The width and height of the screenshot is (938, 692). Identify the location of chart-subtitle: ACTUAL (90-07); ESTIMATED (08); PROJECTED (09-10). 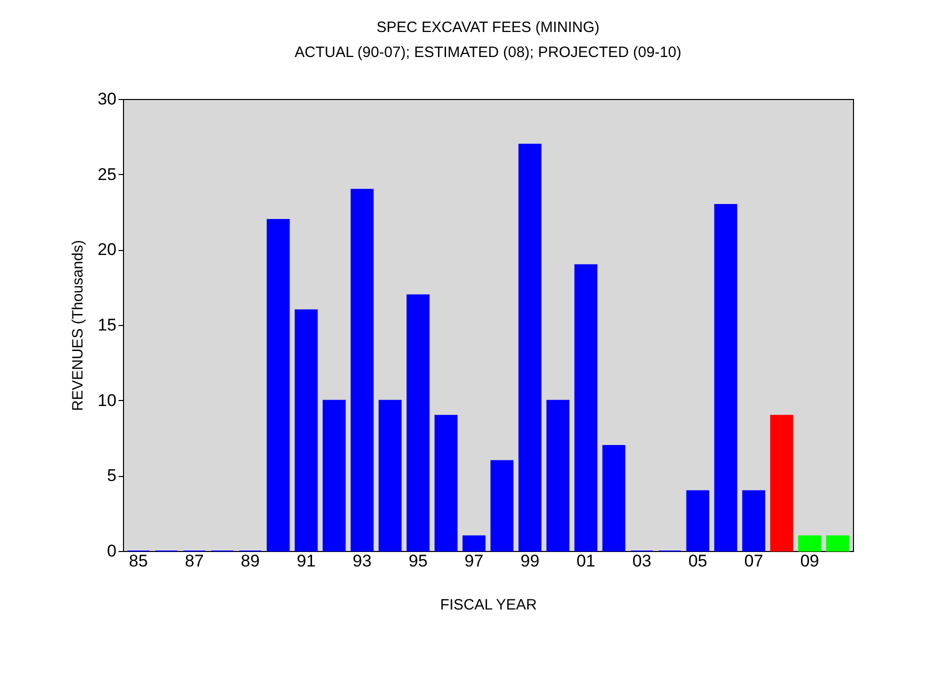
(488, 52).